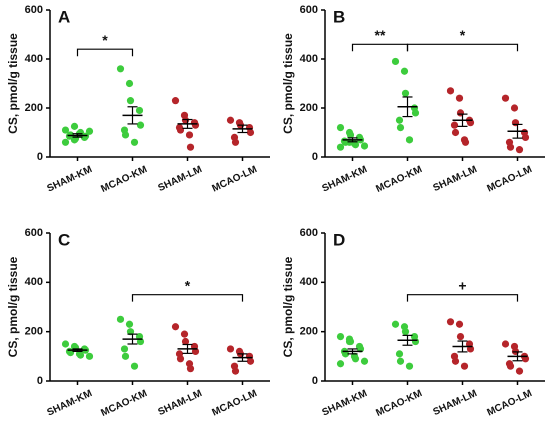 The image size is (550, 437). What do you see at coordinates (339, 16) in the screenshot?
I see `panel-letter: B` at bounding box center [339, 16].